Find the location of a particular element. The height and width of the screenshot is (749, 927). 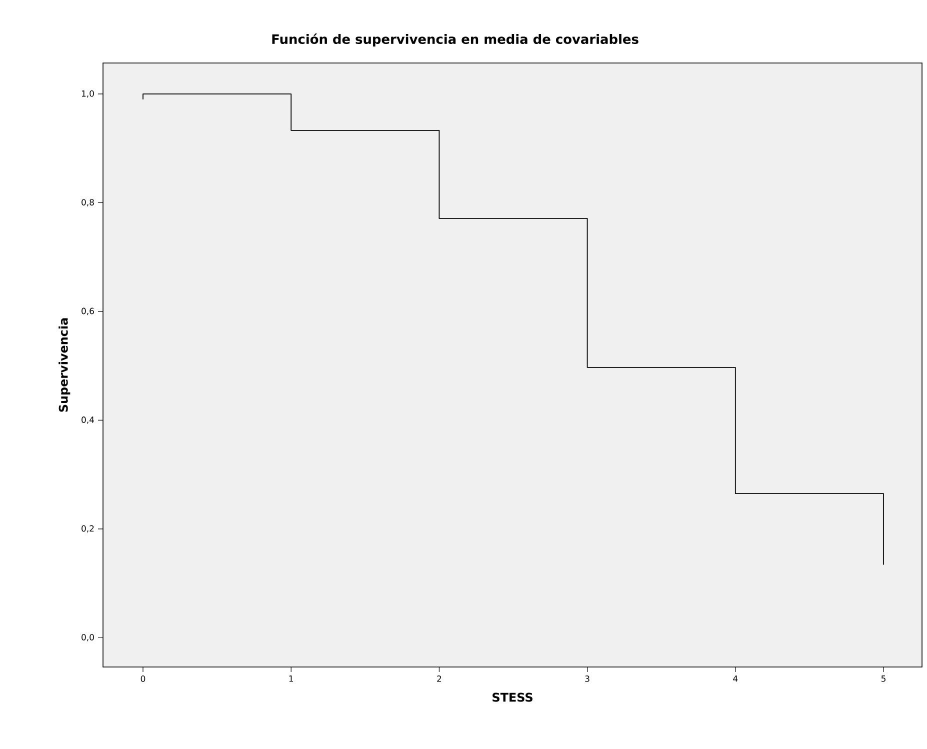

y-tick-label: 0,8 is located at coordinates (88, 202).